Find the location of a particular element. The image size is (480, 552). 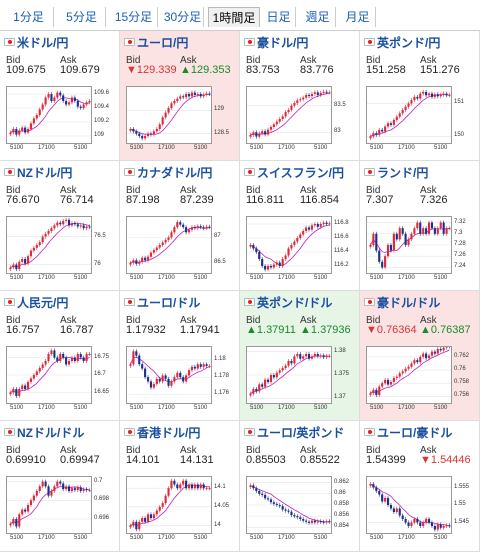

y-tick-label: 0.856 is located at coordinates (342, 515).